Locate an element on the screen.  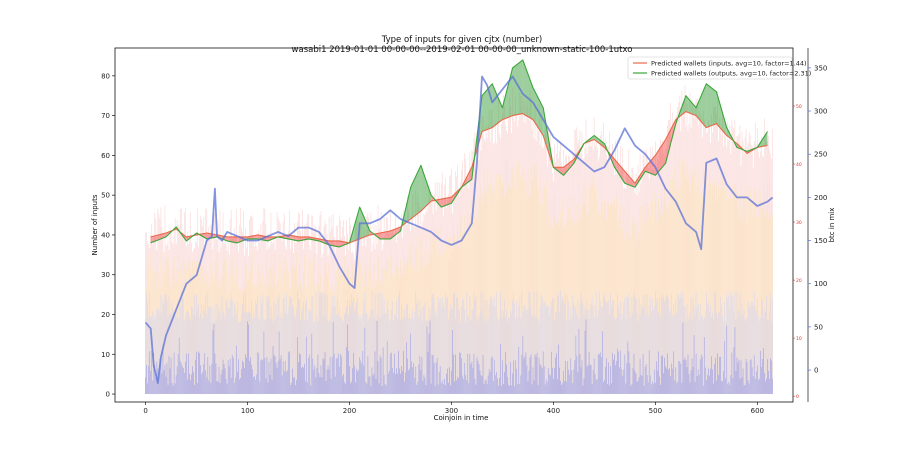
y2-tick-label: 350 is located at coordinates (820, 68).